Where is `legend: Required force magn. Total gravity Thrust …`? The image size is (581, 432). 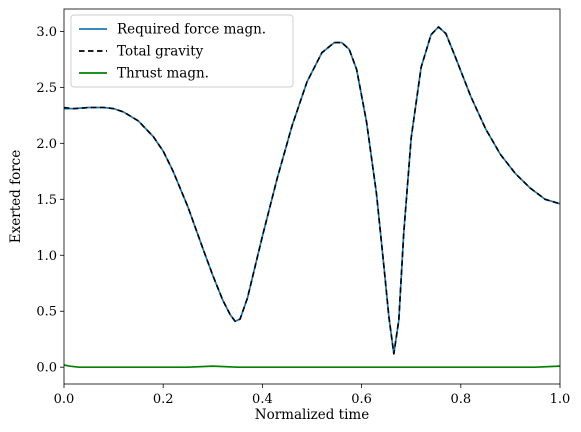 legend: Required force magn. Total gravity Thrust … is located at coordinates (182, 51).